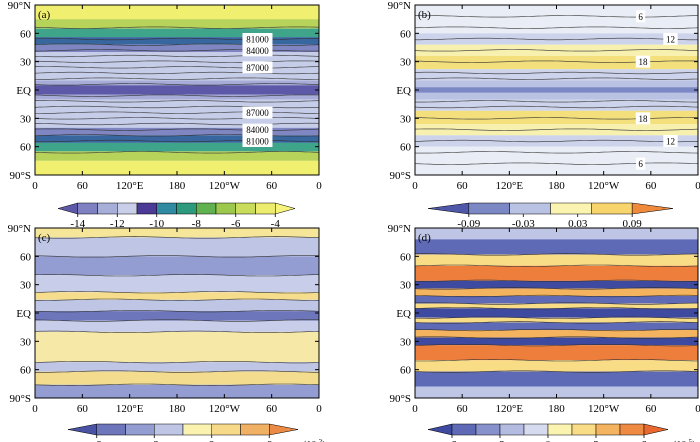 This screenshot has height=442, width=700. Describe the element at coordinates (156, 224) in the screenshot. I see `colorbar-tick-label: -10` at that location.